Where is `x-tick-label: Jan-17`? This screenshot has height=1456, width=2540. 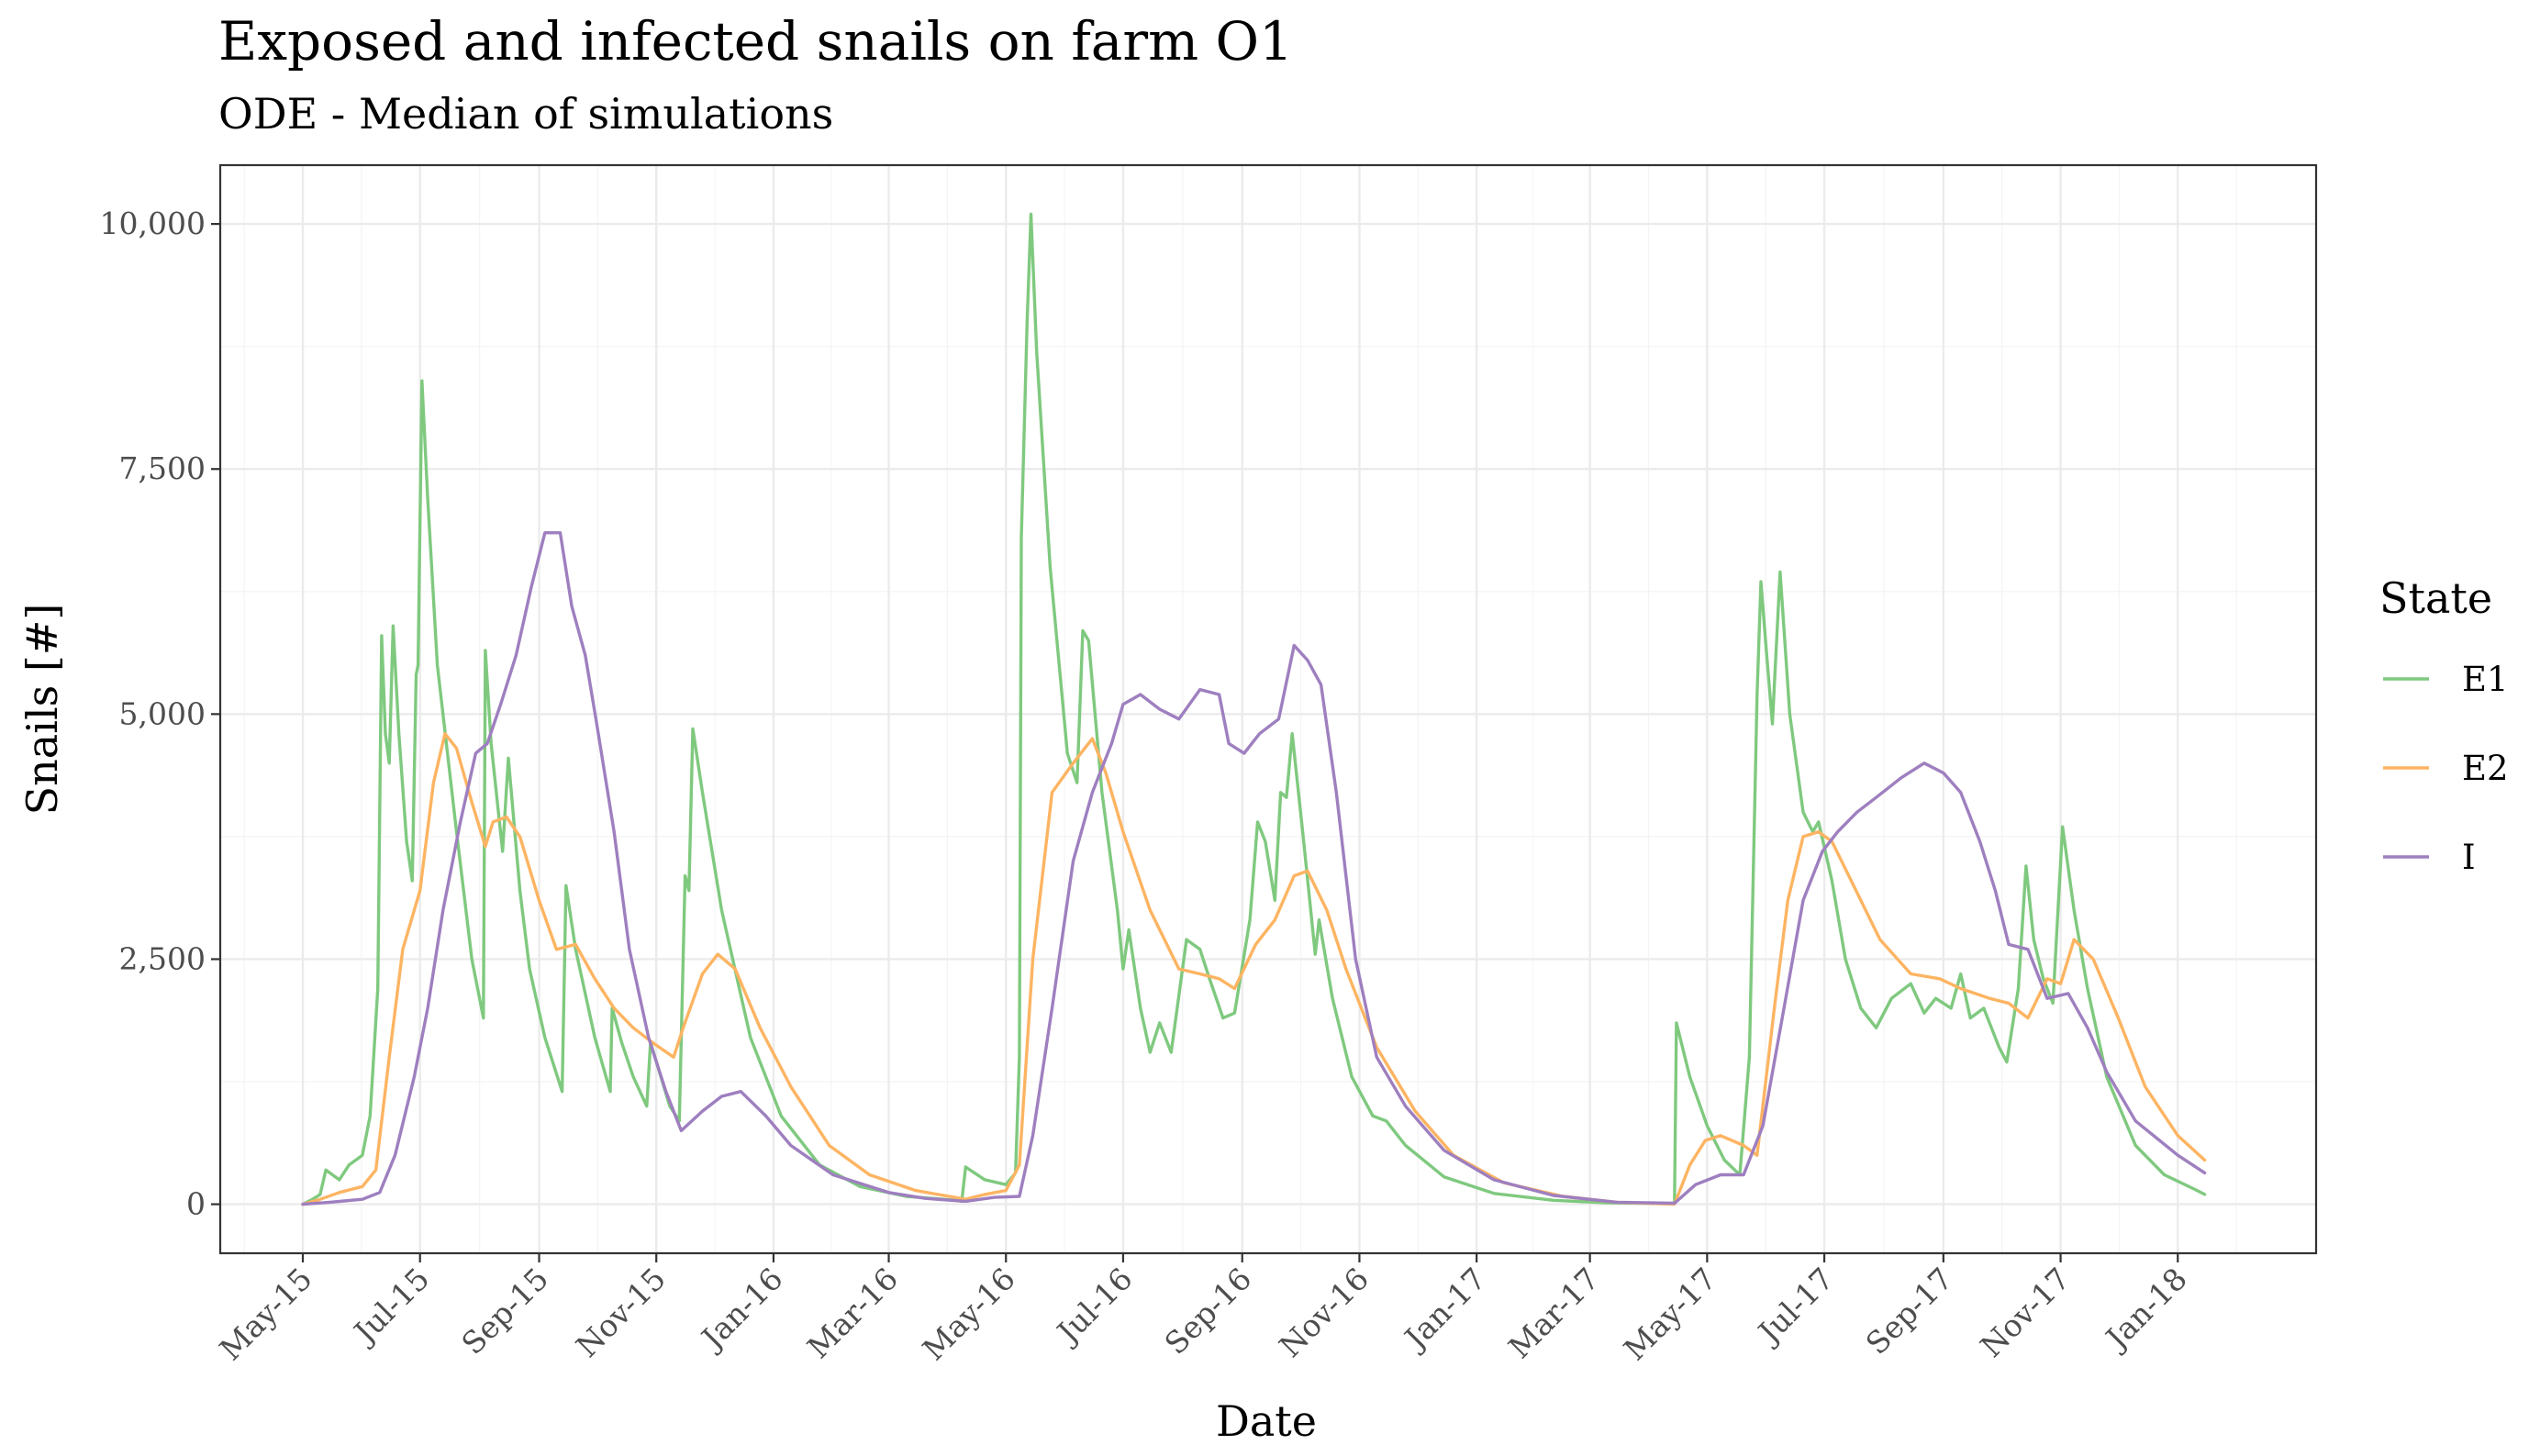
x-tick-label: Jan-17 is located at coordinates (1444, 1309).